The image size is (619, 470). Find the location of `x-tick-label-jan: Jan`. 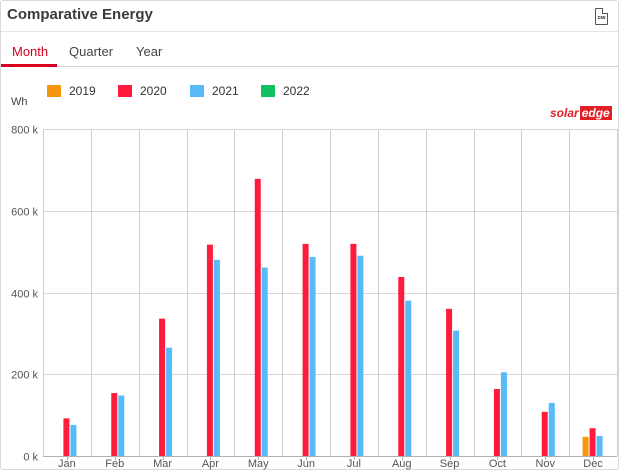

x-tick-label-jan: Jan is located at coordinates (67, 464).